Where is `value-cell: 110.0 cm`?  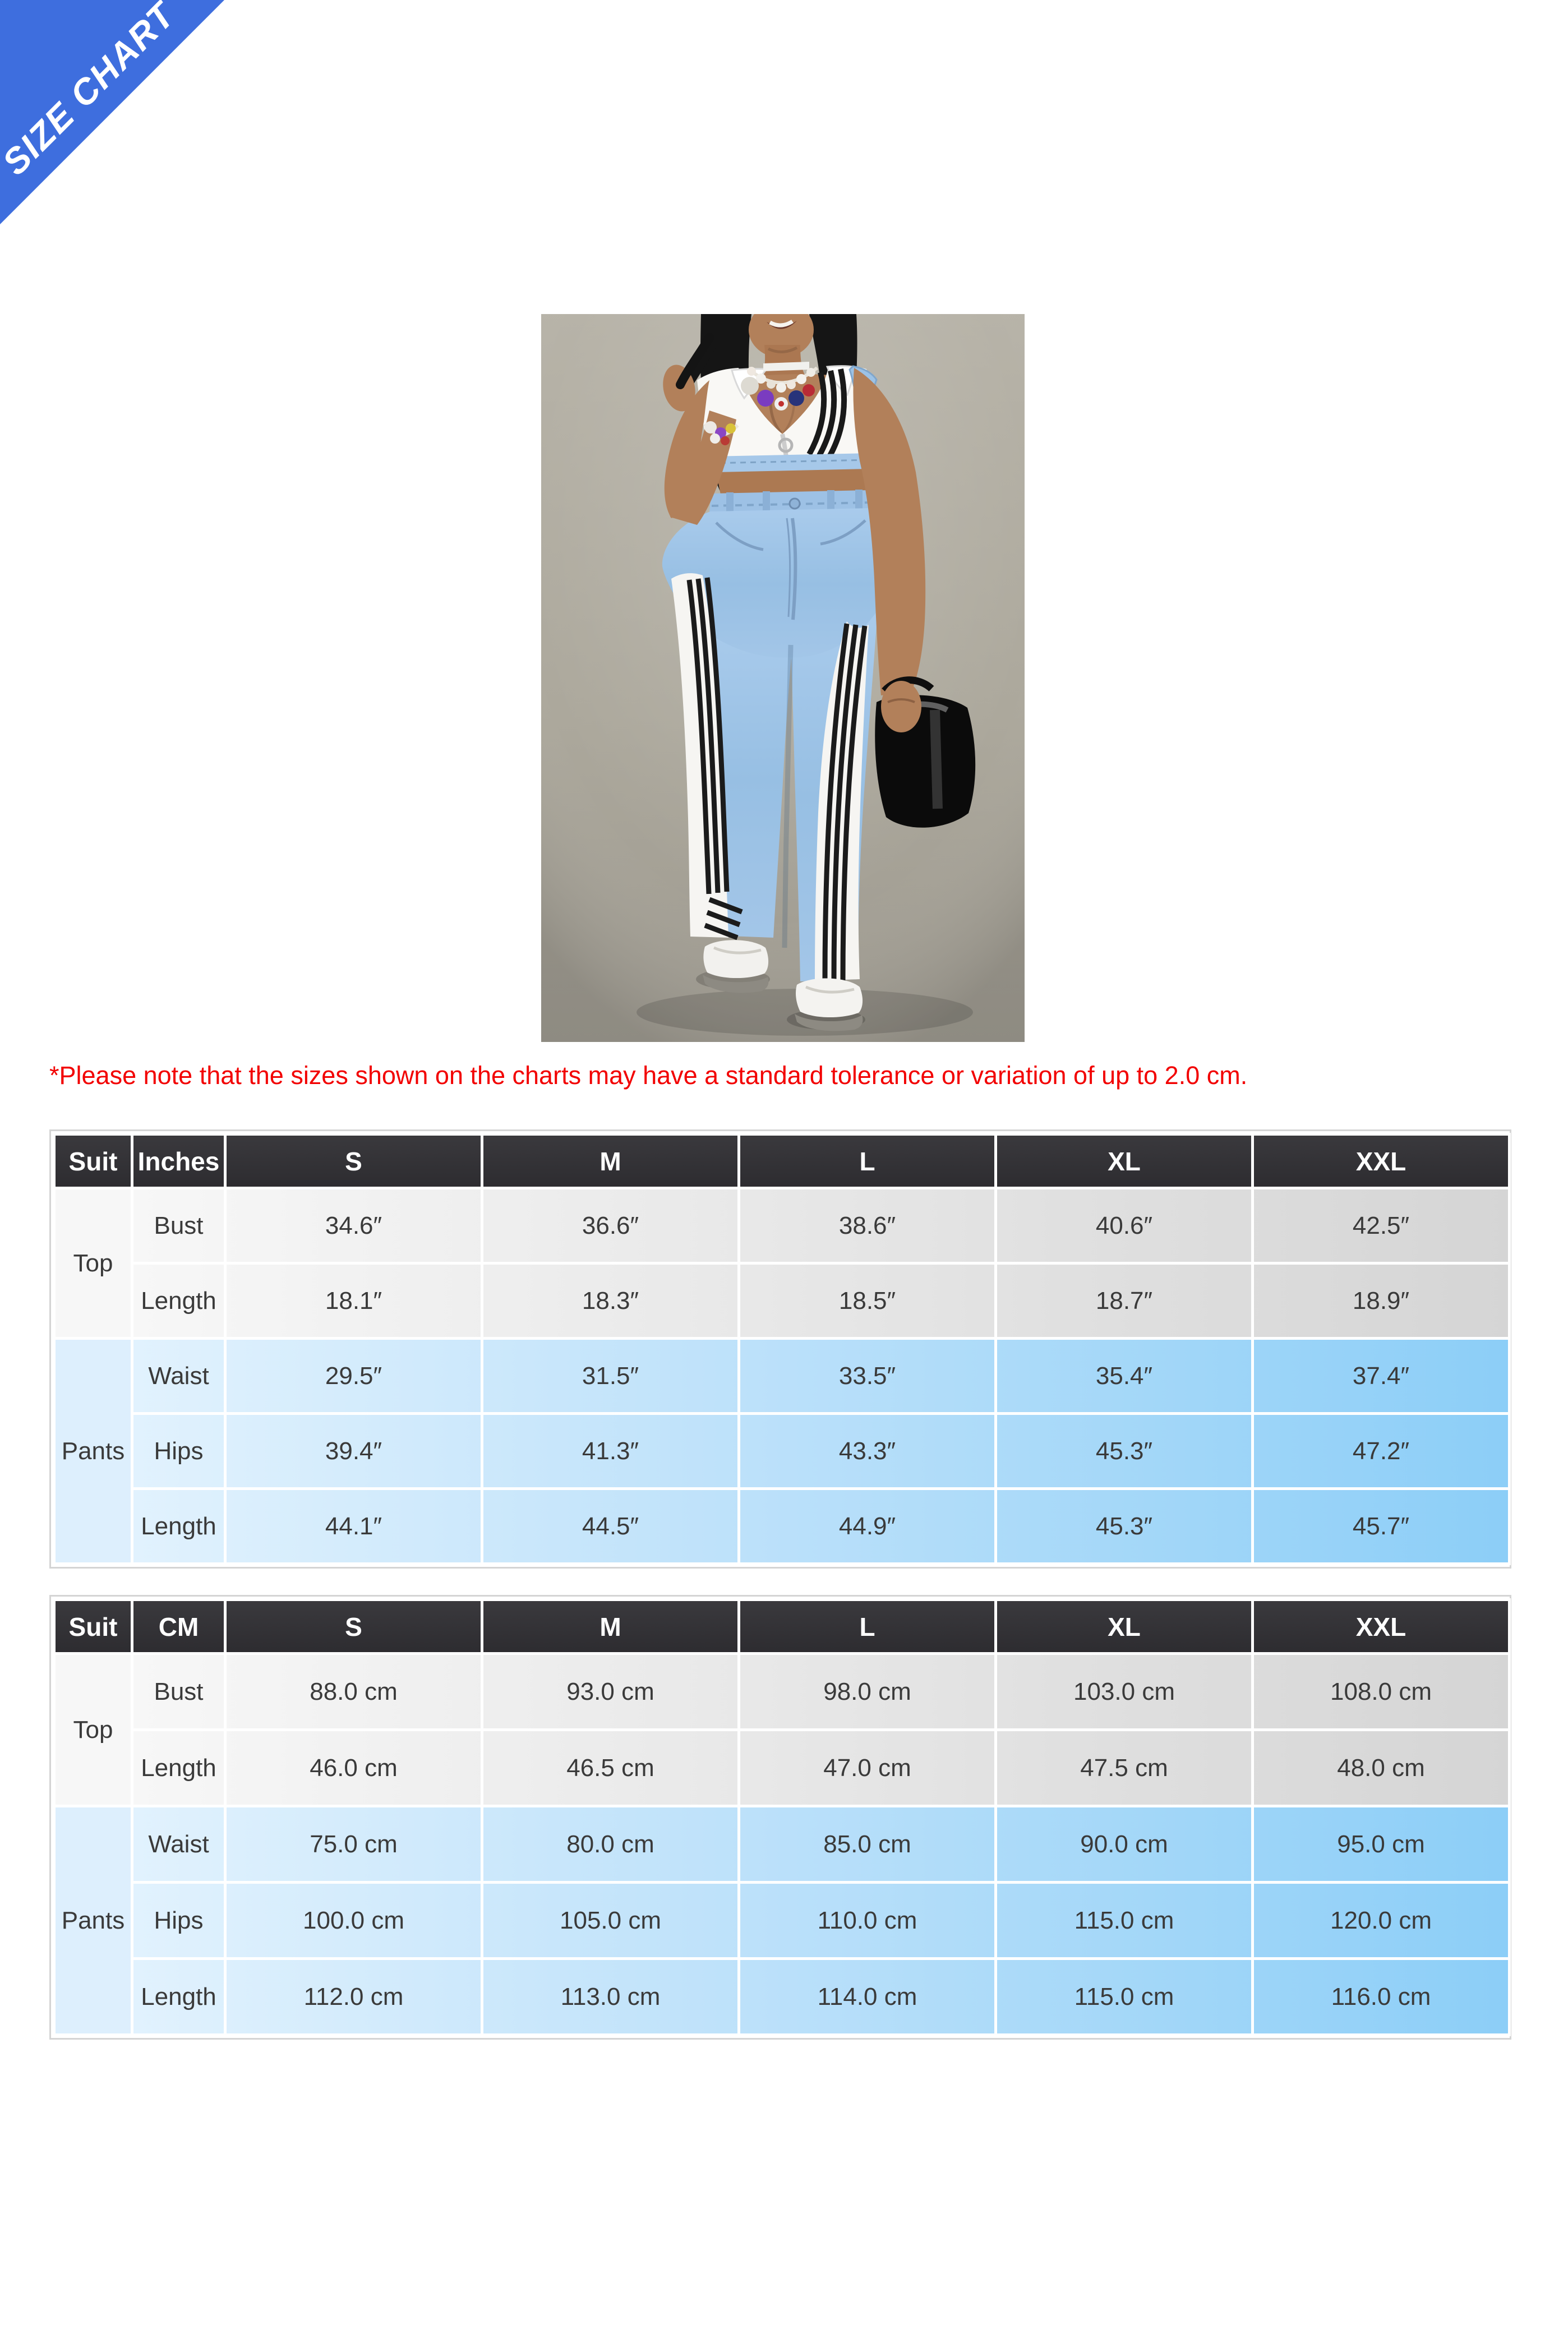 value-cell: 110.0 cm is located at coordinates (867, 1920).